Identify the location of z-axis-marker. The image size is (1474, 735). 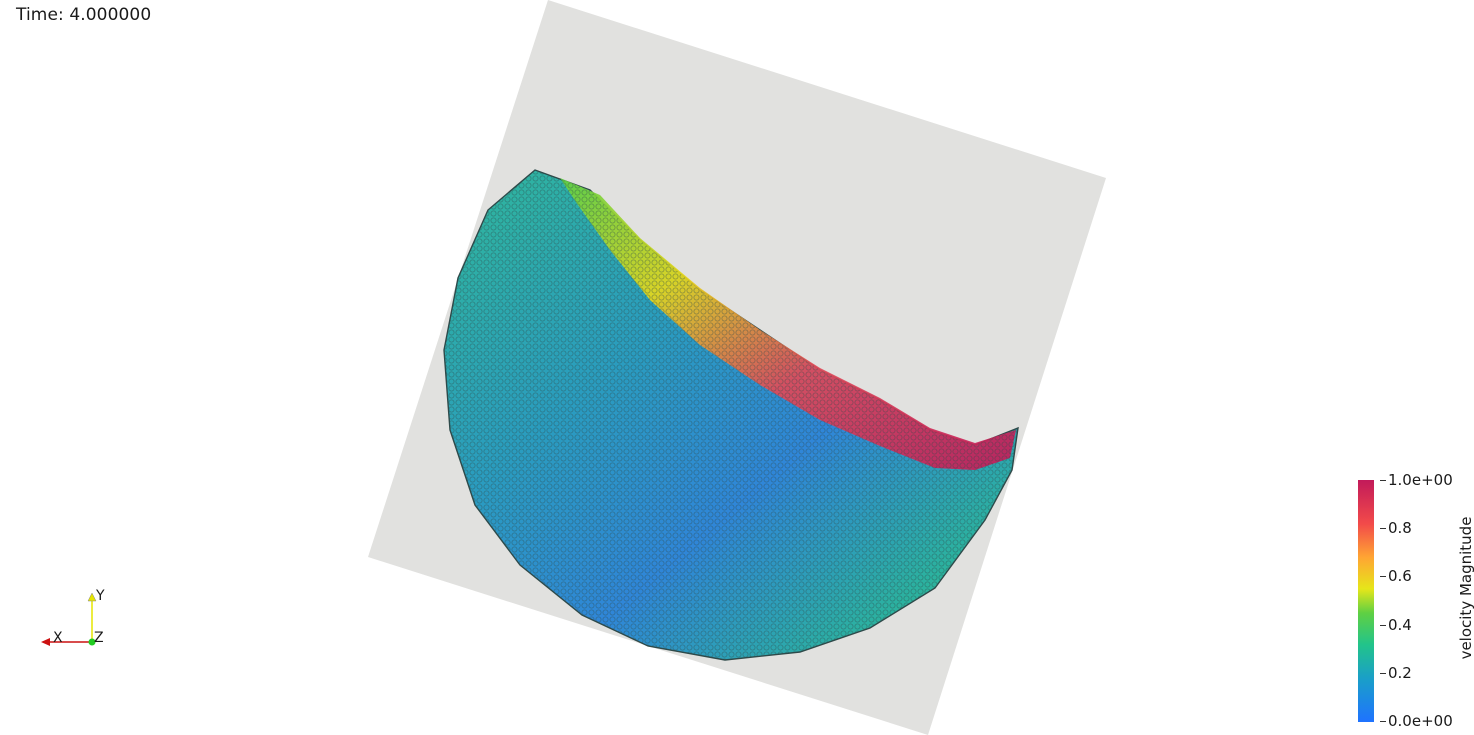
(92, 642).